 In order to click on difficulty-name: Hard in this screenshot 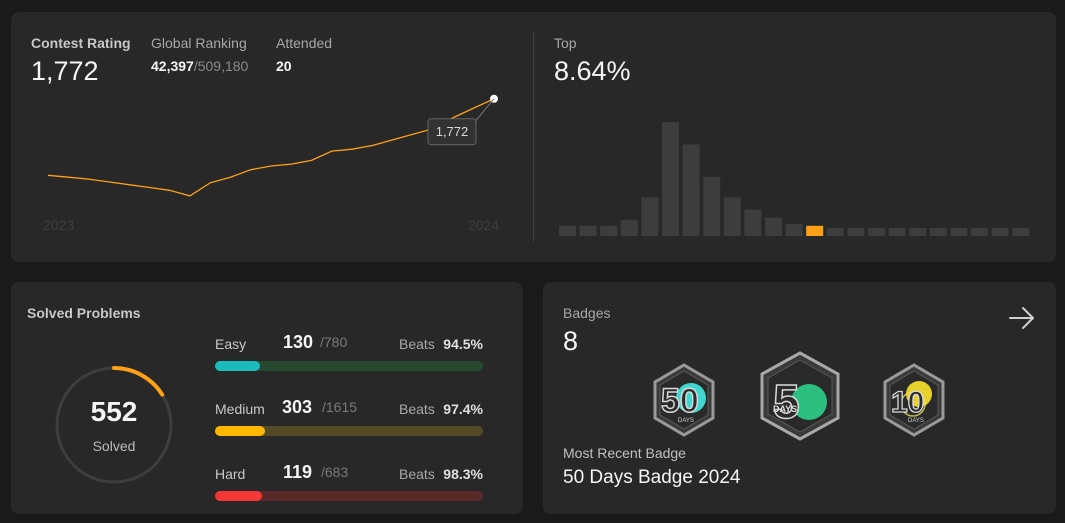, I will do `click(230, 474)`.